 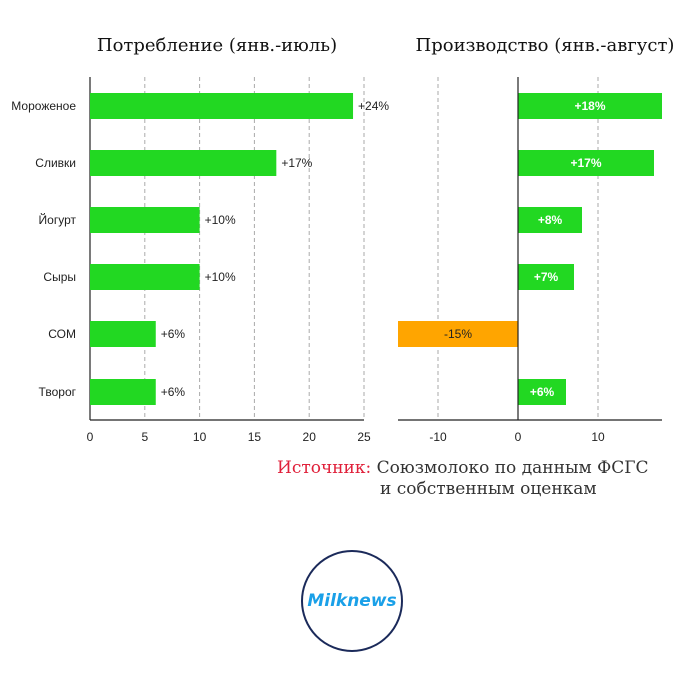 What do you see at coordinates (217, 45) in the screenshot?
I see `left-chart-title: Потребление (янв.-июль)` at bounding box center [217, 45].